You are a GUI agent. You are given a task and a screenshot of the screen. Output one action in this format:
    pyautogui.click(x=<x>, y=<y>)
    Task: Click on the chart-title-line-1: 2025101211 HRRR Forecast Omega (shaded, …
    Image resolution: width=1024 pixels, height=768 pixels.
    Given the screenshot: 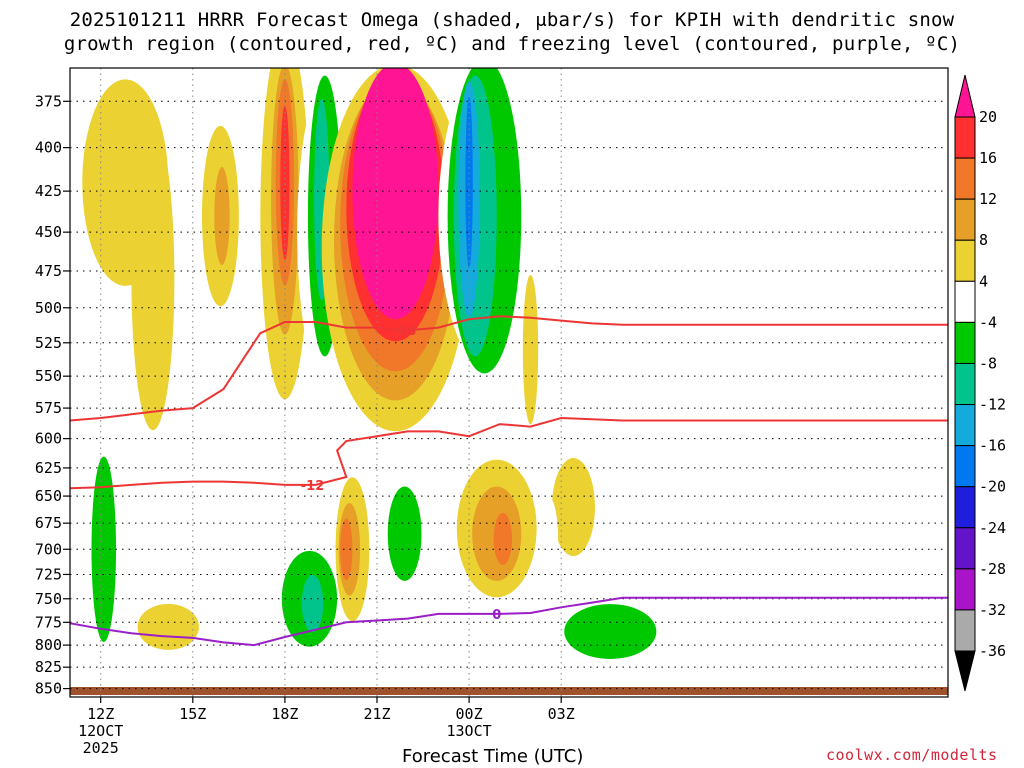 What is the action you would take?
    pyautogui.click(x=512, y=20)
    